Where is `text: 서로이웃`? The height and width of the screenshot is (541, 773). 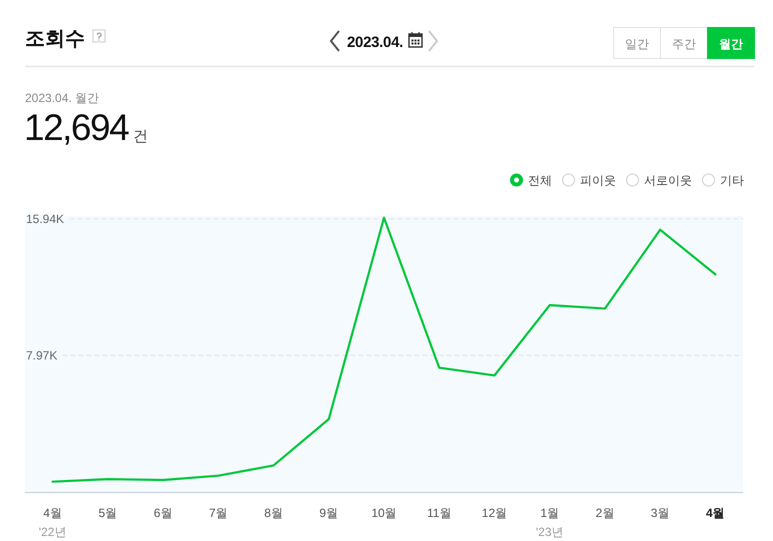
text: 서로이웃 is located at coordinates (668, 181).